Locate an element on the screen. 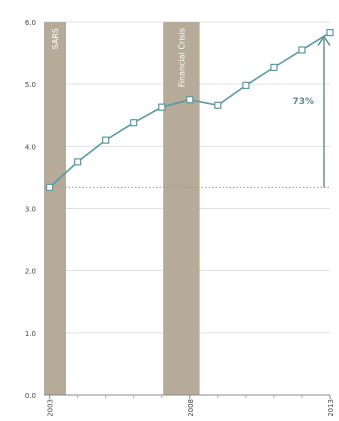 Image resolution: width=339 pixels, height=421 pixels. y-tick-label: 6.0 is located at coordinates (30, 23).